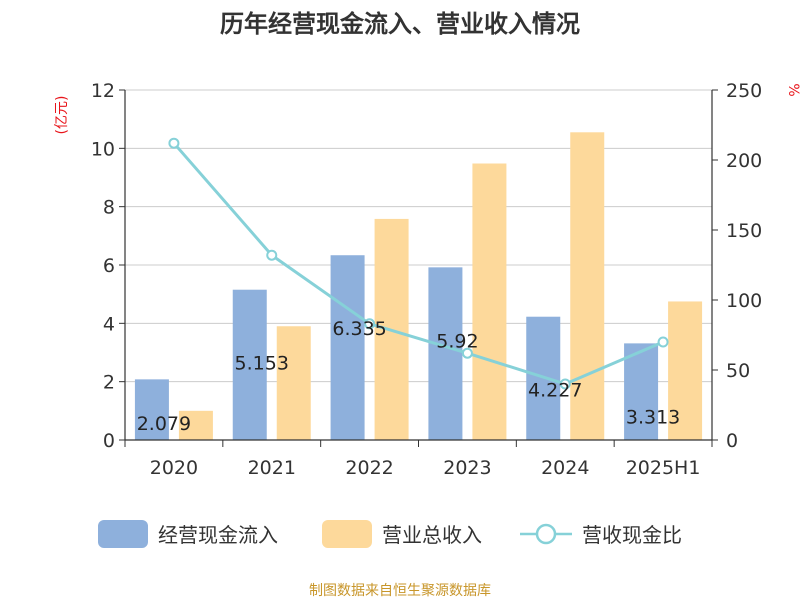 The image size is (800, 600). Describe the element at coordinates (109, 441) in the screenshot. I see `y-left-tick-0: 0` at that location.